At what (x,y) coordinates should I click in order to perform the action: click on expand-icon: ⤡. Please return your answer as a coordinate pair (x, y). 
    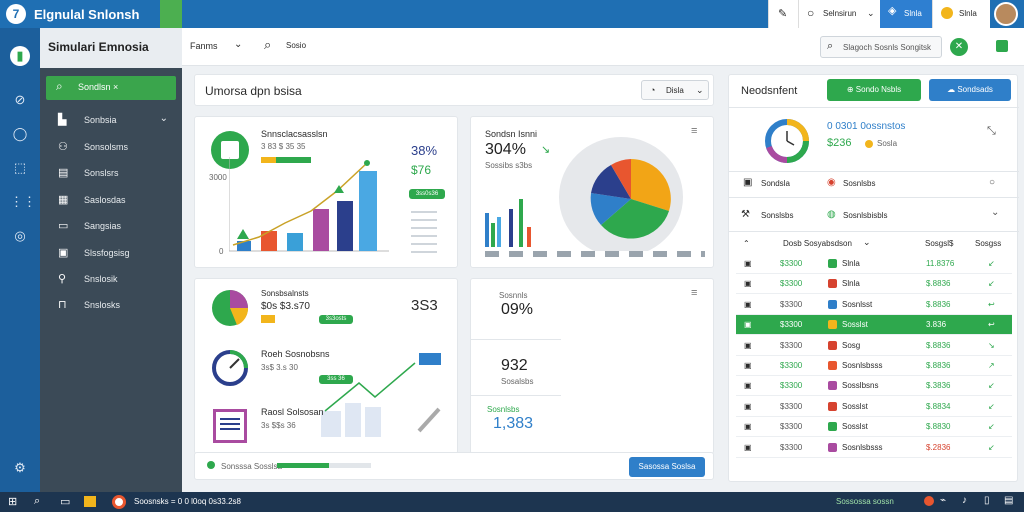
    Looking at the image, I should click on (991, 131).